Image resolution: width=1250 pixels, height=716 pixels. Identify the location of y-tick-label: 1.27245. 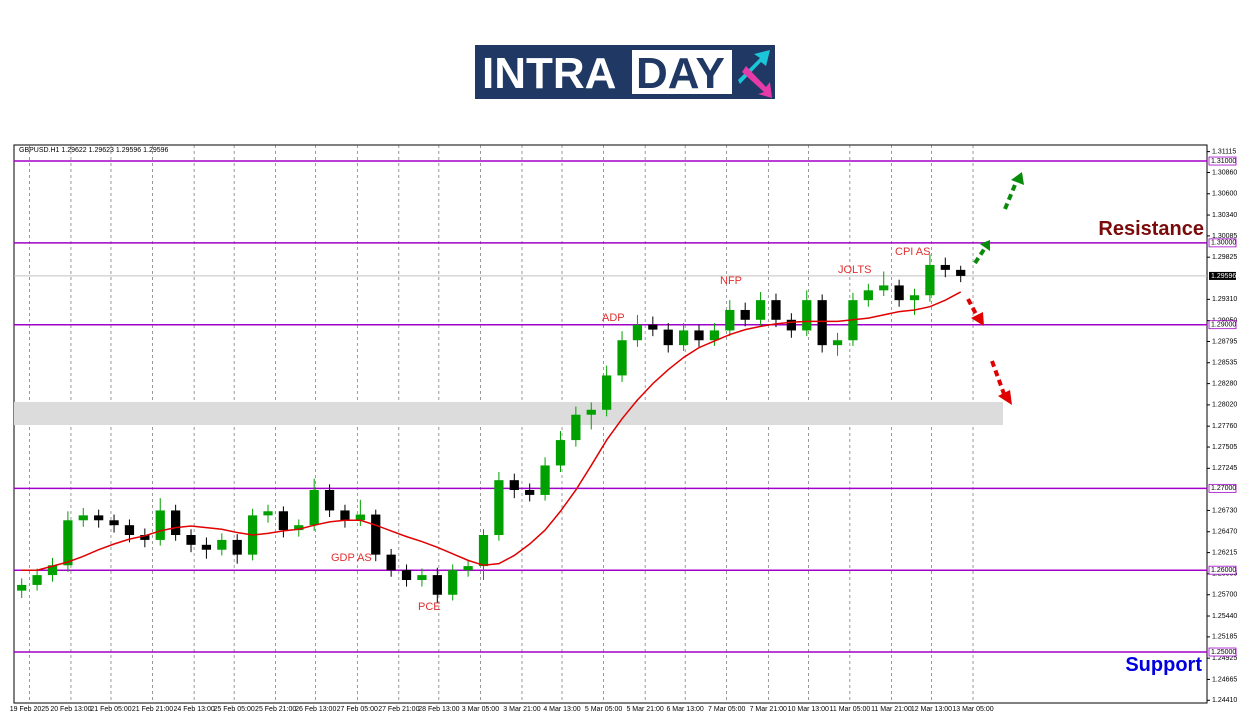
(1224, 468).